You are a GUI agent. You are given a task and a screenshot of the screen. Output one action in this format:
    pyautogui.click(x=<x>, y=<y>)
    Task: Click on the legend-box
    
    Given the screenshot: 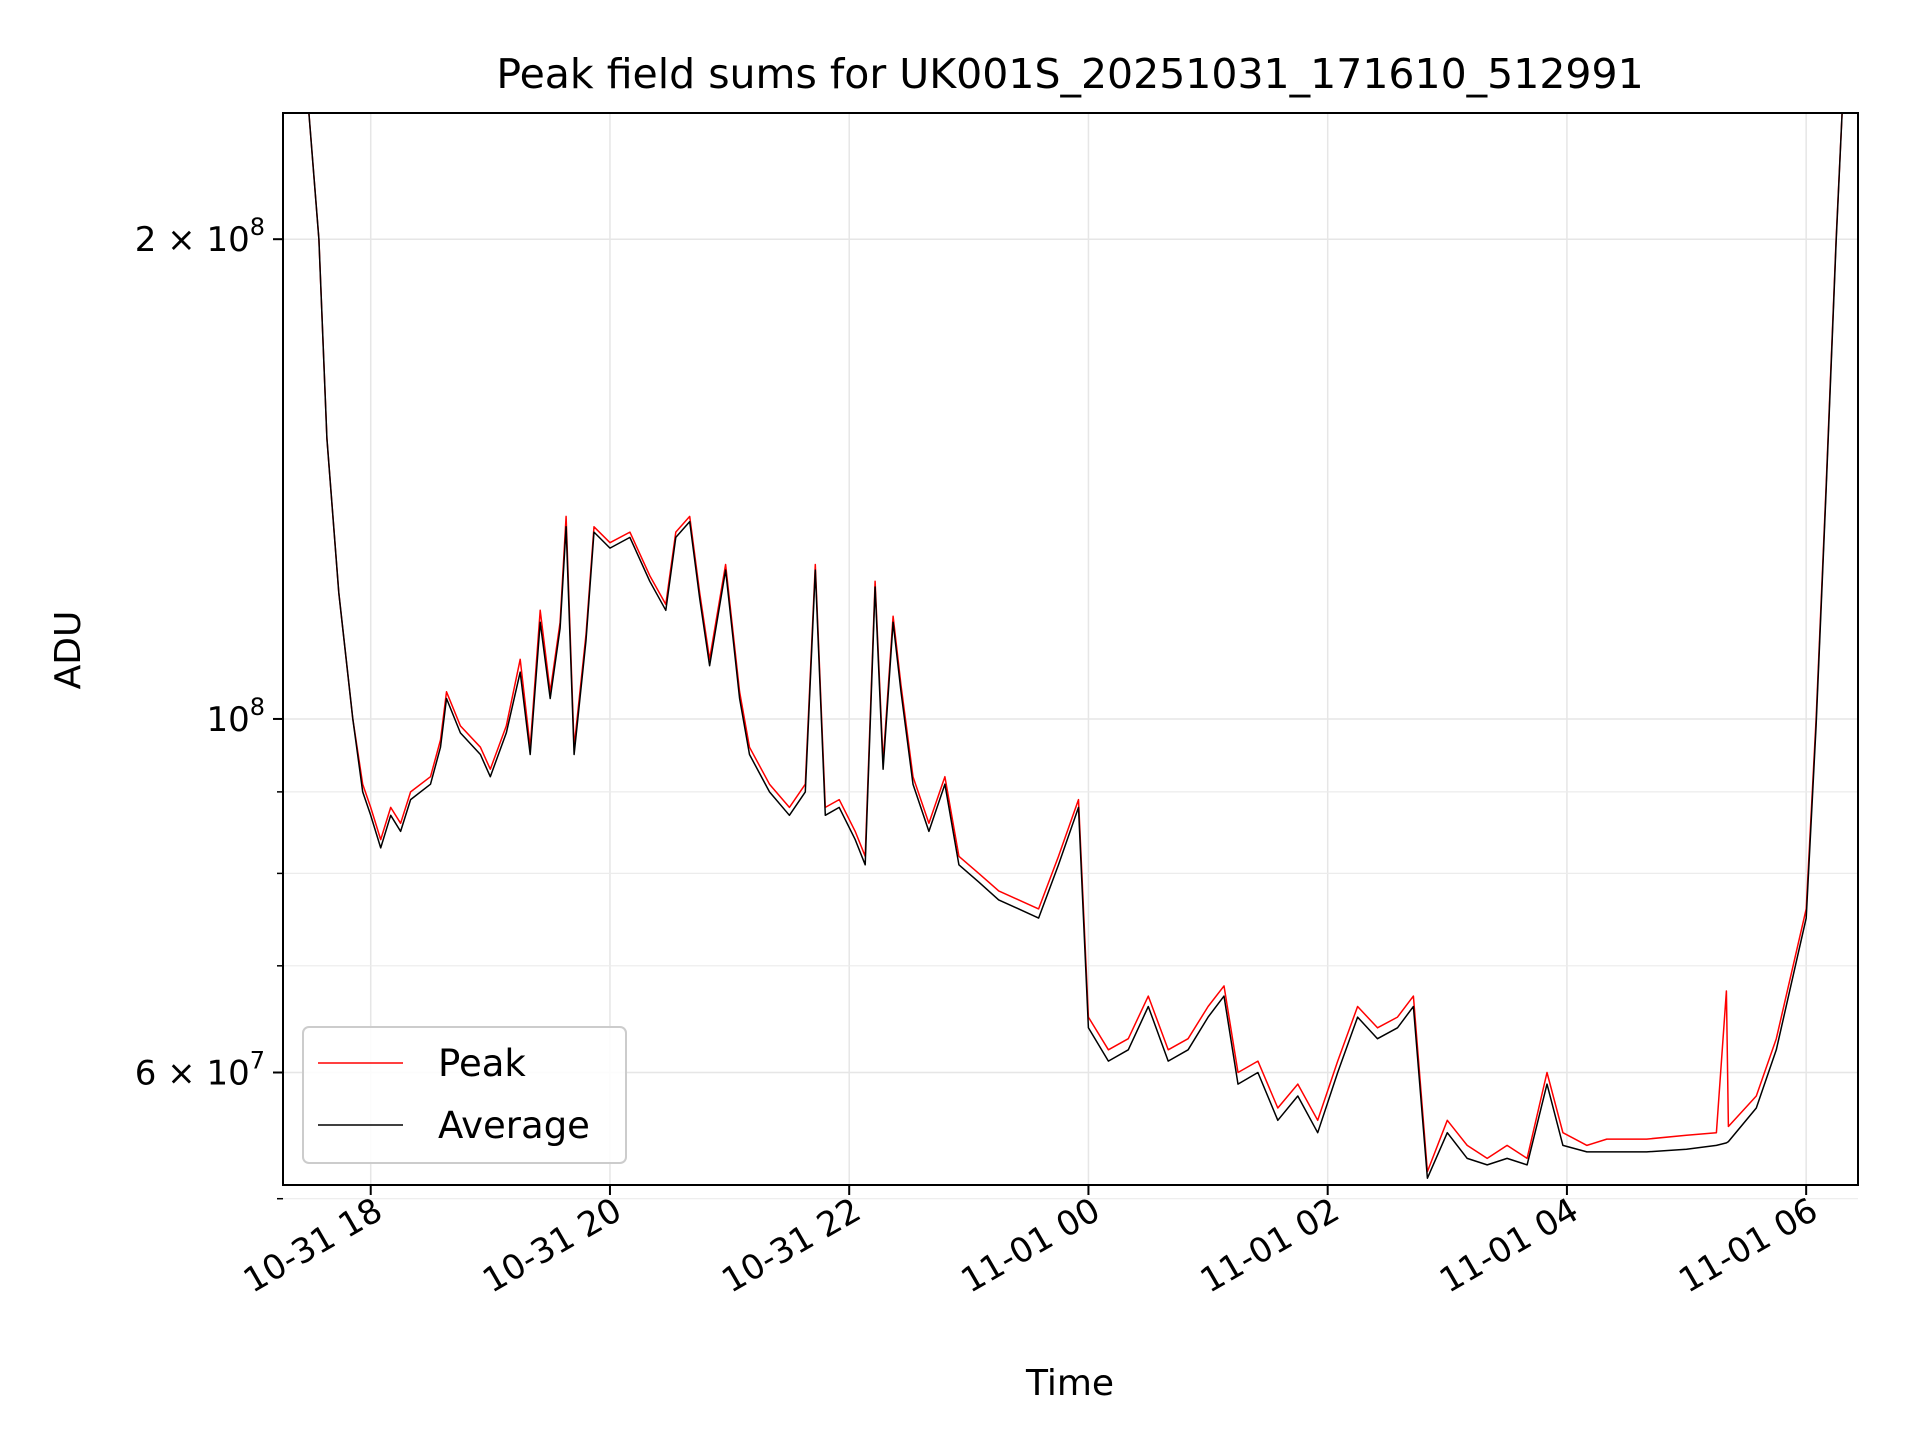 What is the action you would take?
    pyautogui.click(x=464, y=1095)
    